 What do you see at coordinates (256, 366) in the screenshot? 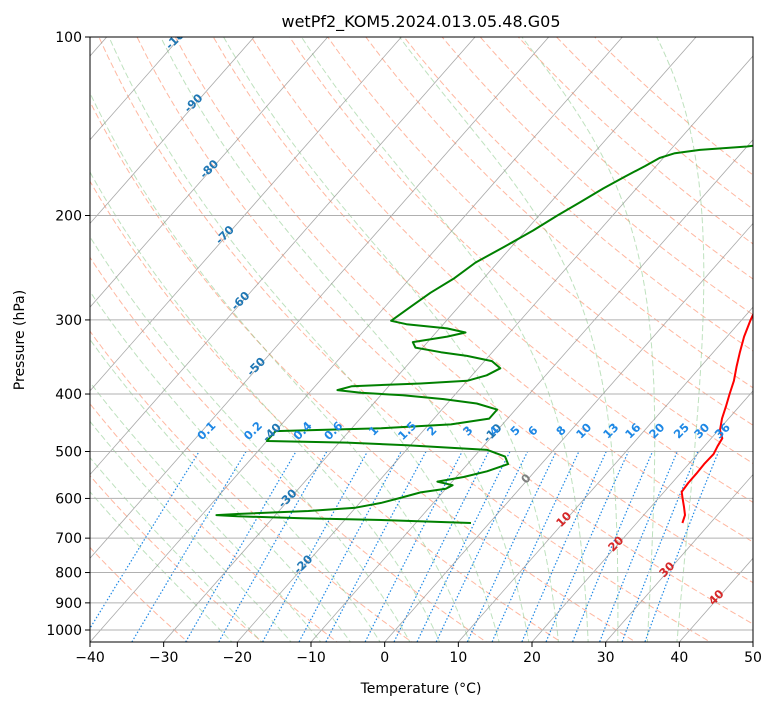
I see `isotherm-label: -50` at bounding box center [256, 366].